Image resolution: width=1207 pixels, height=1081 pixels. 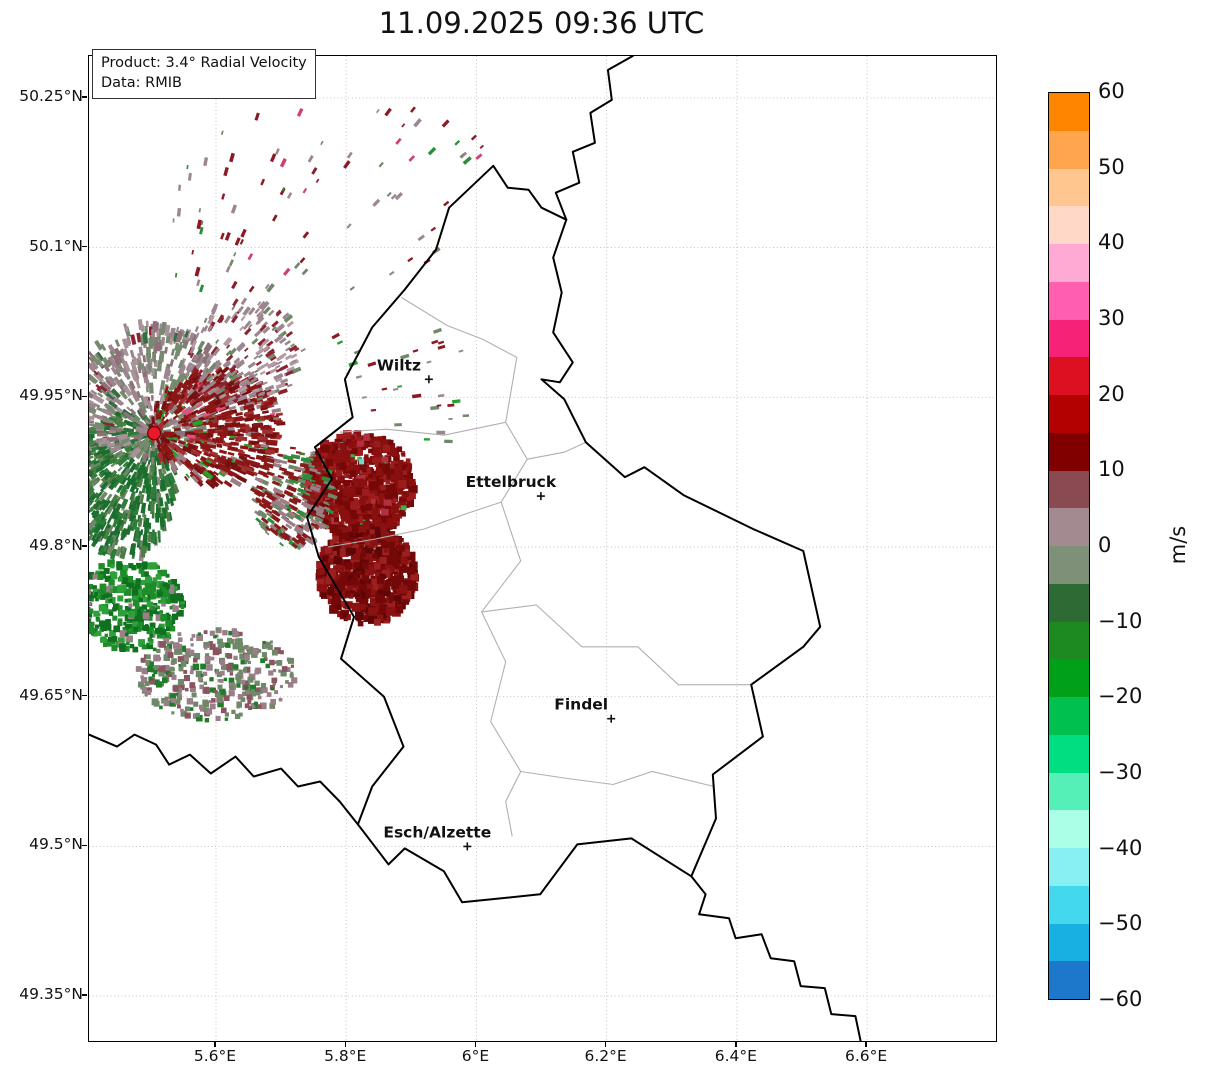 What do you see at coordinates (399, 365) in the screenshot?
I see `city-label: Wiltz` at bounding box center [399, 365].